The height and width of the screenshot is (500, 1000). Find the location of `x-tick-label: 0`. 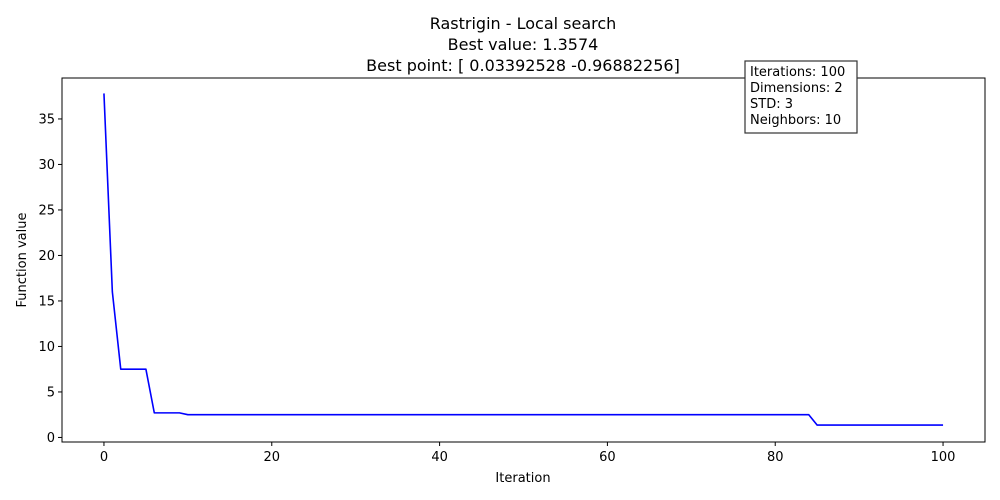

x-tick-label: 0 is located at coordinates (104, 457).